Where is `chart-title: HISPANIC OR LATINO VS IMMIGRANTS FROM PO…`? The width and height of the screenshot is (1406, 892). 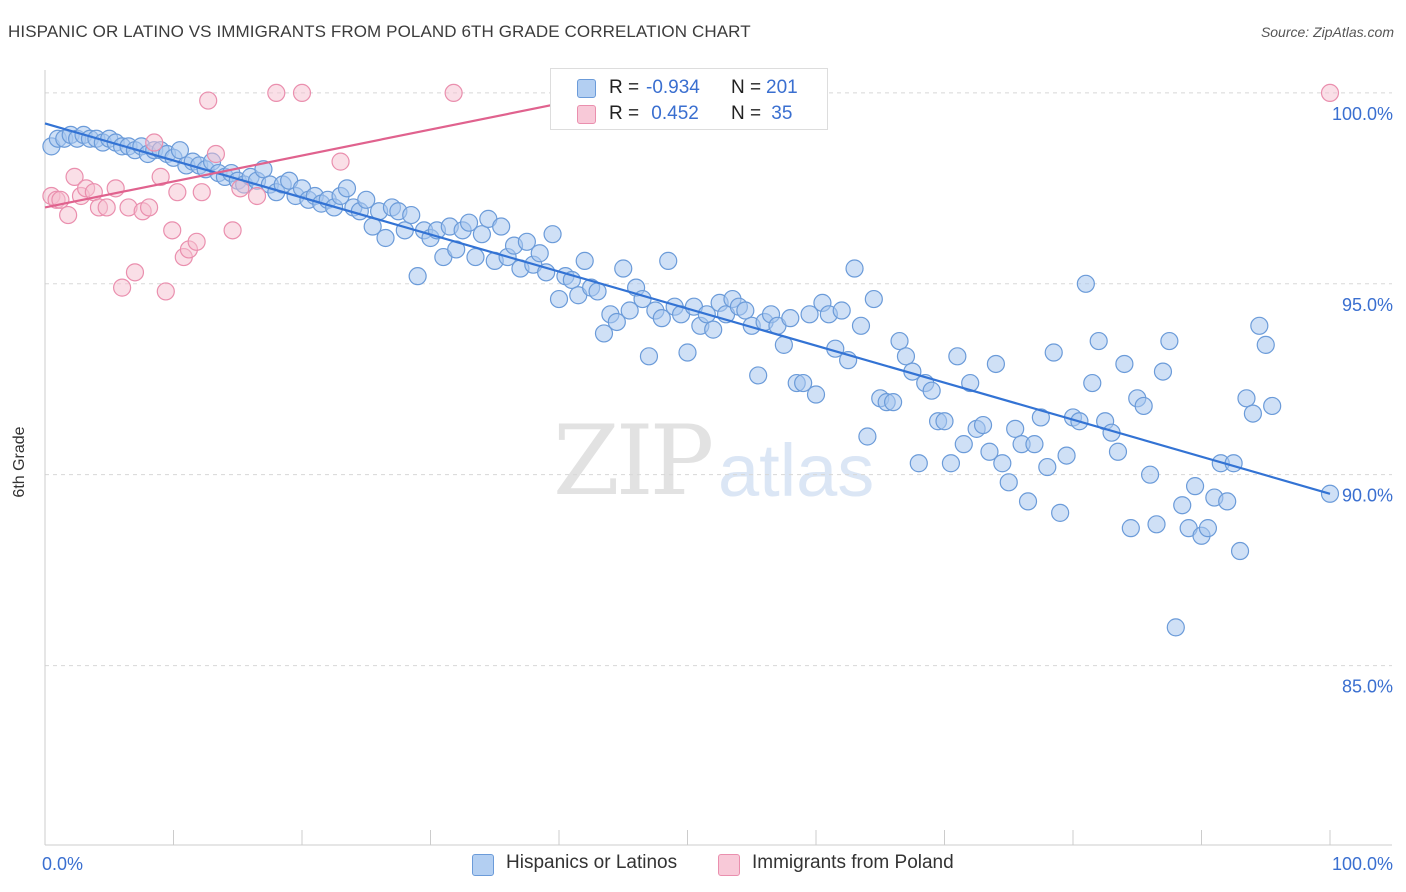
chart-title: HISPANIC OR LATINO VS IMMIGRANTS FROM PO… is located at coordinates (379, 31).